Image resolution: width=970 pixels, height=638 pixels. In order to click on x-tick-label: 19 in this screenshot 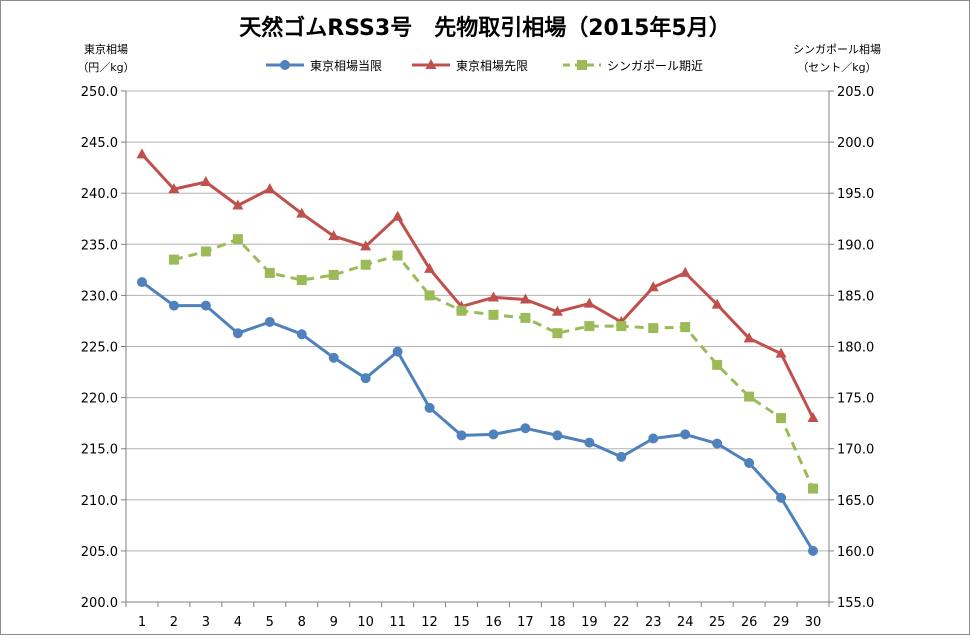, I will do `click(589, 622)`.